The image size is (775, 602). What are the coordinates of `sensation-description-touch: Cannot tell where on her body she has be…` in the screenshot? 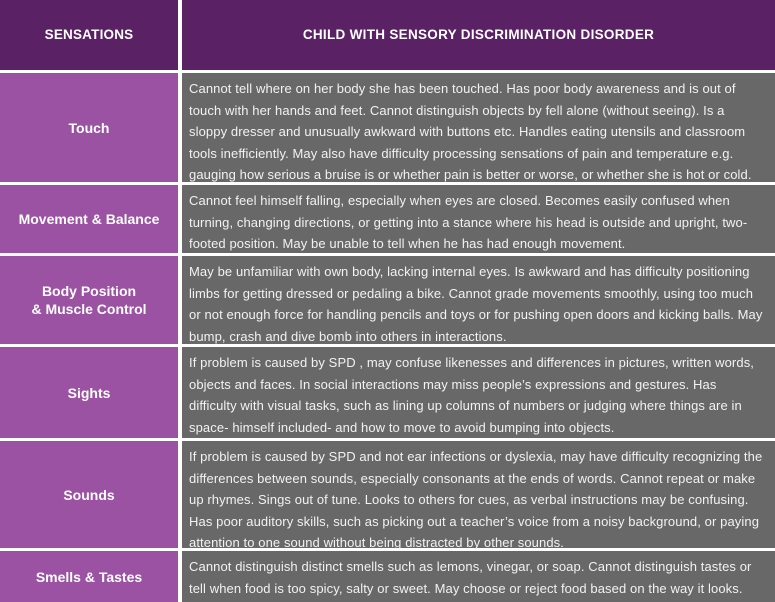 It's located at (478, 127).